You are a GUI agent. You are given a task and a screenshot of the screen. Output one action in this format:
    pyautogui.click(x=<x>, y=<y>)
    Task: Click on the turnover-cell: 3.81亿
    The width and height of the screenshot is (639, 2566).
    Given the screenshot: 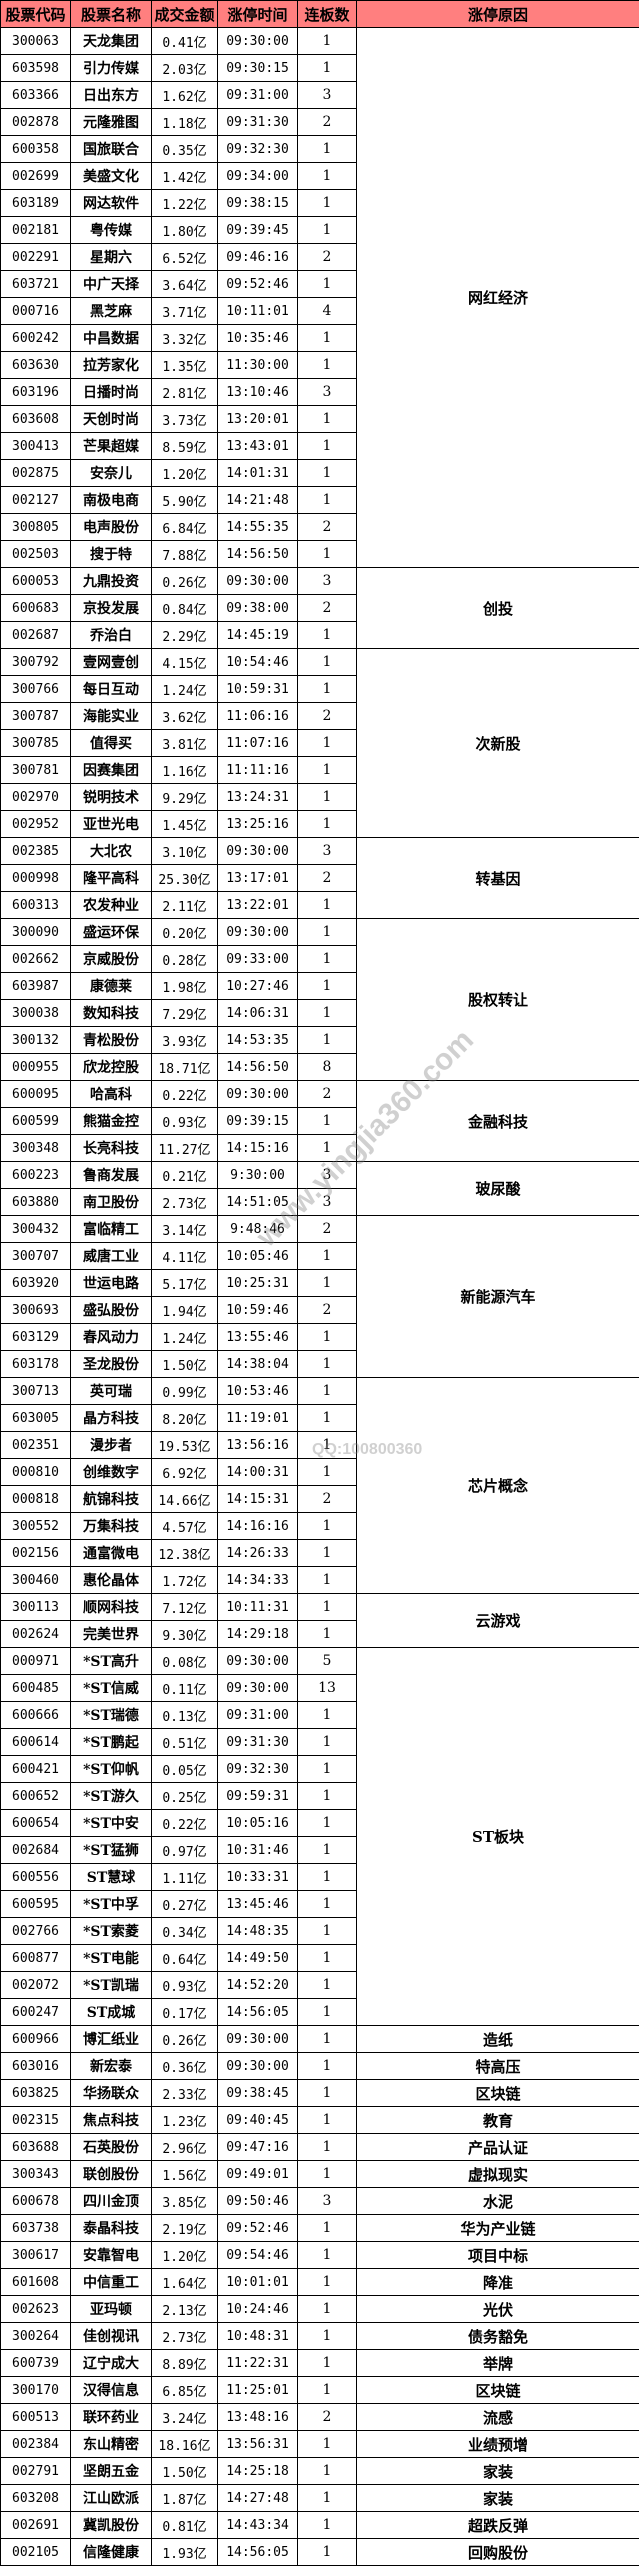 What is the action you would take?
    pyautogui.click(x=184, y=743)
    